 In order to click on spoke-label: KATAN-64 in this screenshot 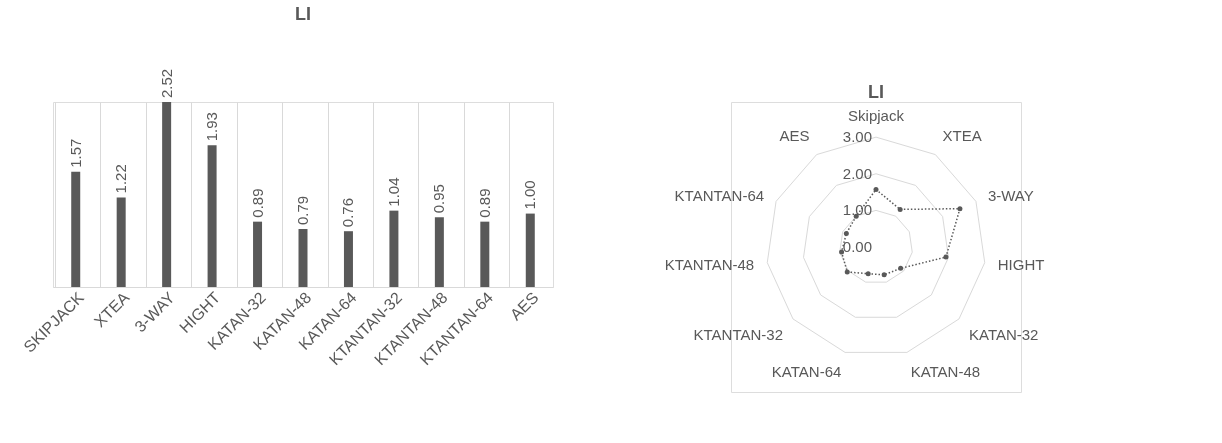, I will do `click(806, 372)`.